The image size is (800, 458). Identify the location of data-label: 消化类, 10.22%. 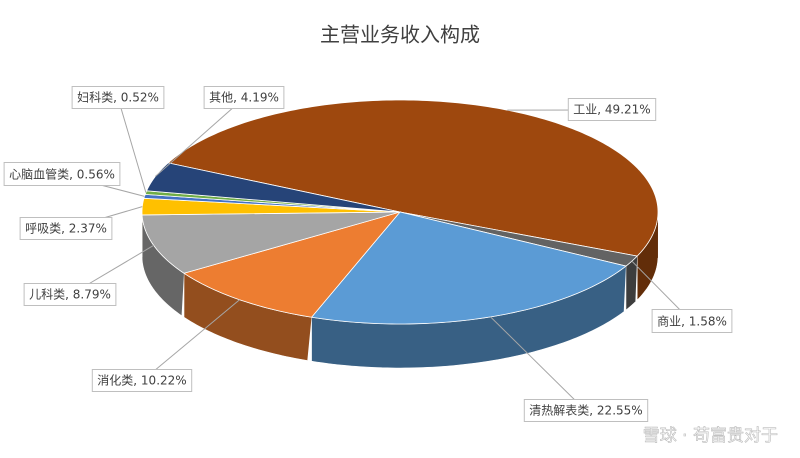
(141, 381).